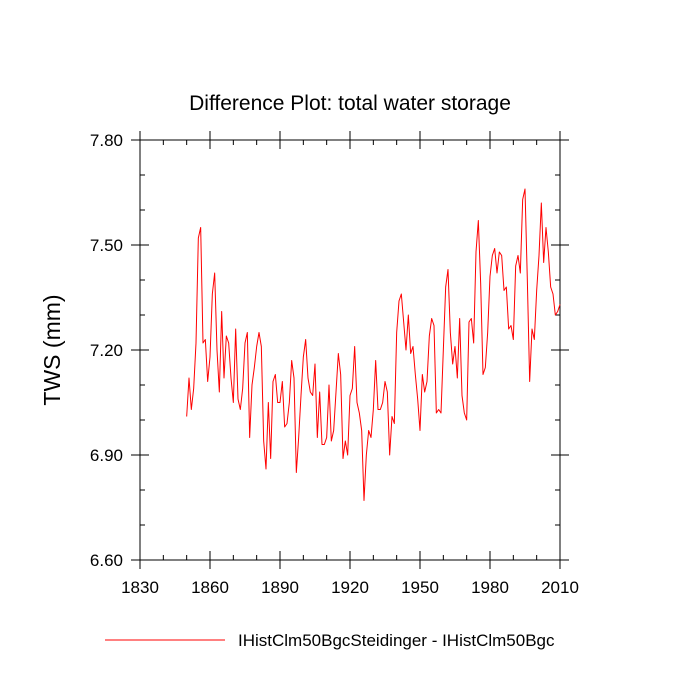  Describe the element at coordinates (210, 587) in the screenshot. I see `x-tick-label: 1860` at that location.